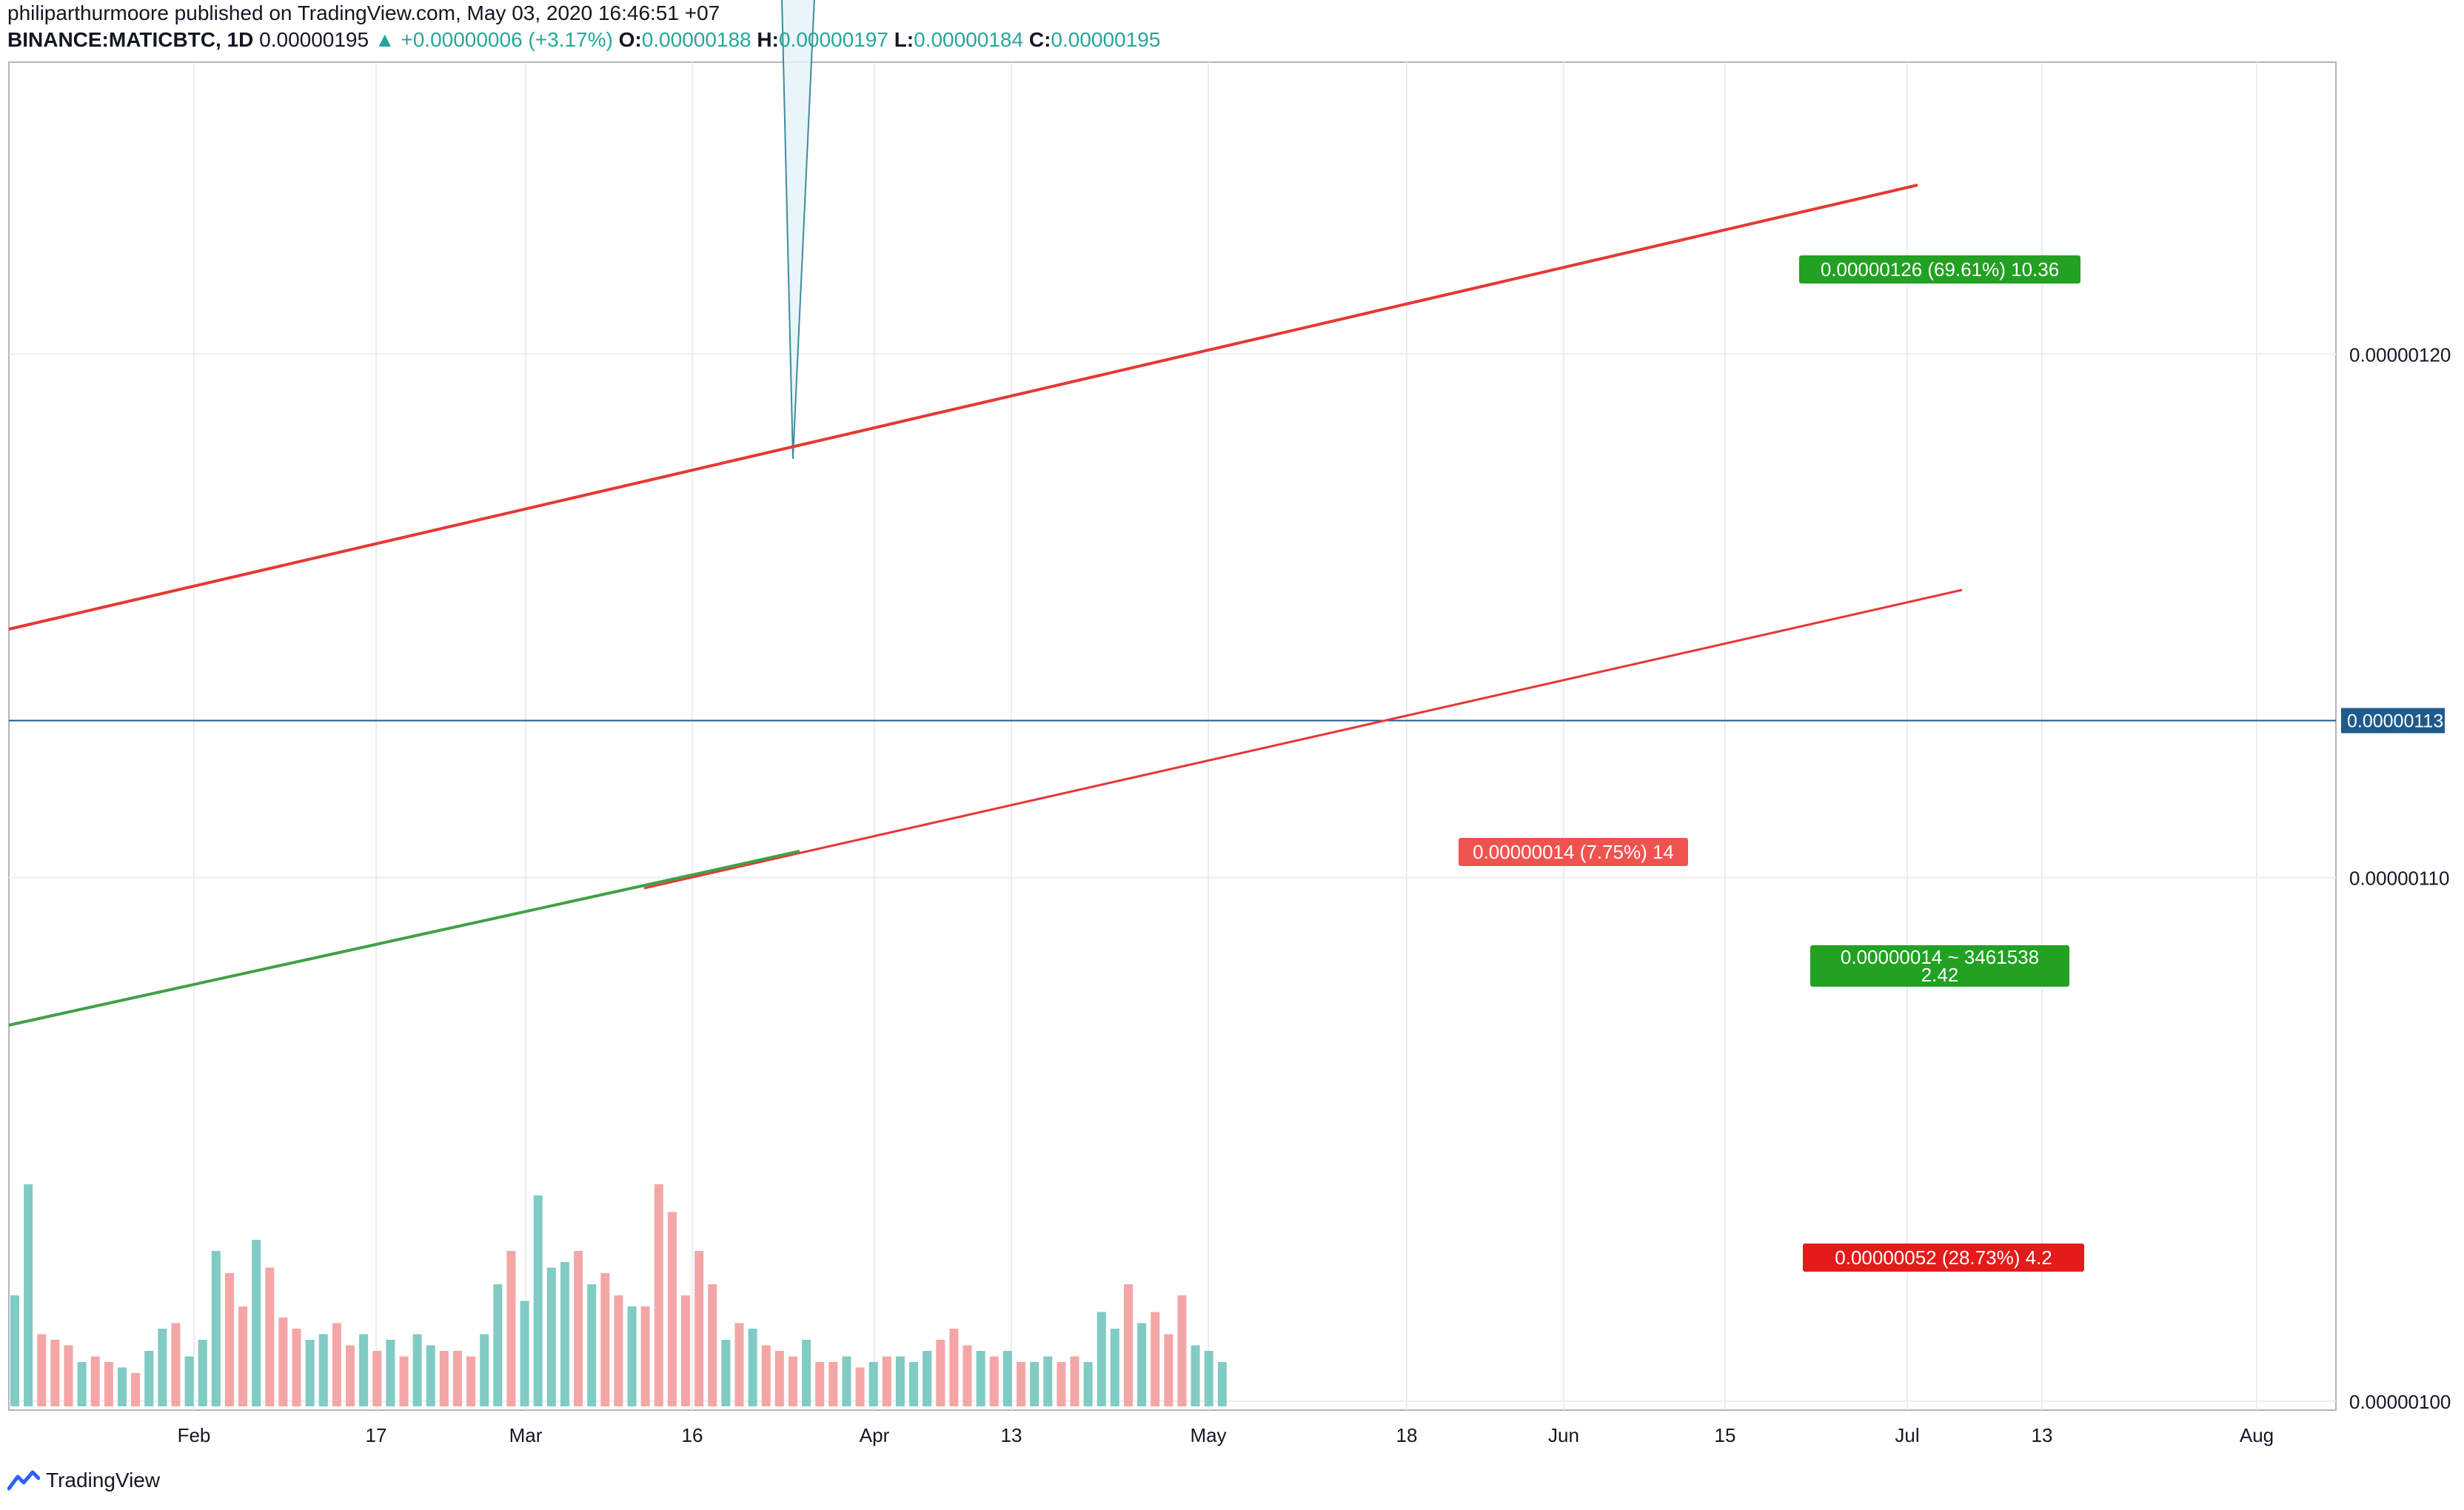  I want to click on price-axis-label-box, so click(2393, 721).